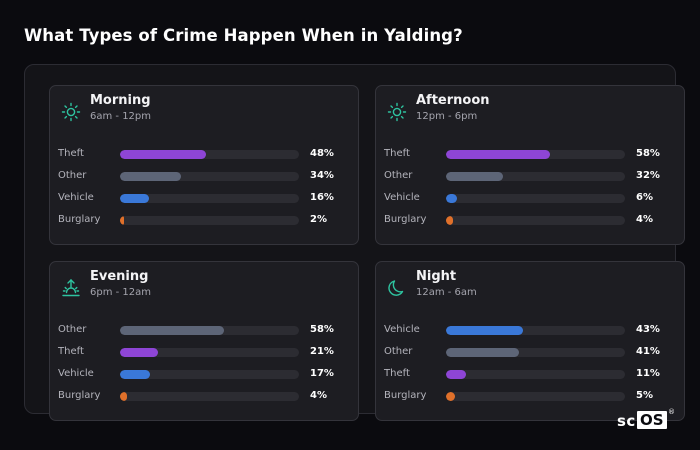 The height and width of the screenshot is (450, 700). Describe the element at coordinates (322, 373) in the screenshot. I see `bar-value: 17%` at that location.